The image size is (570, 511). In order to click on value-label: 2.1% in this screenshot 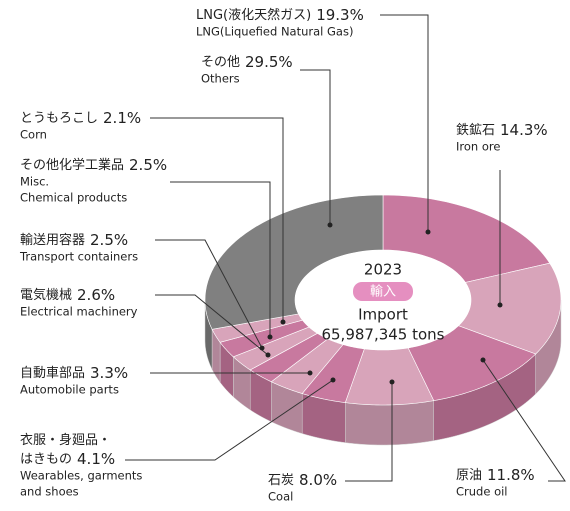, I will do `click(122, 118)`.